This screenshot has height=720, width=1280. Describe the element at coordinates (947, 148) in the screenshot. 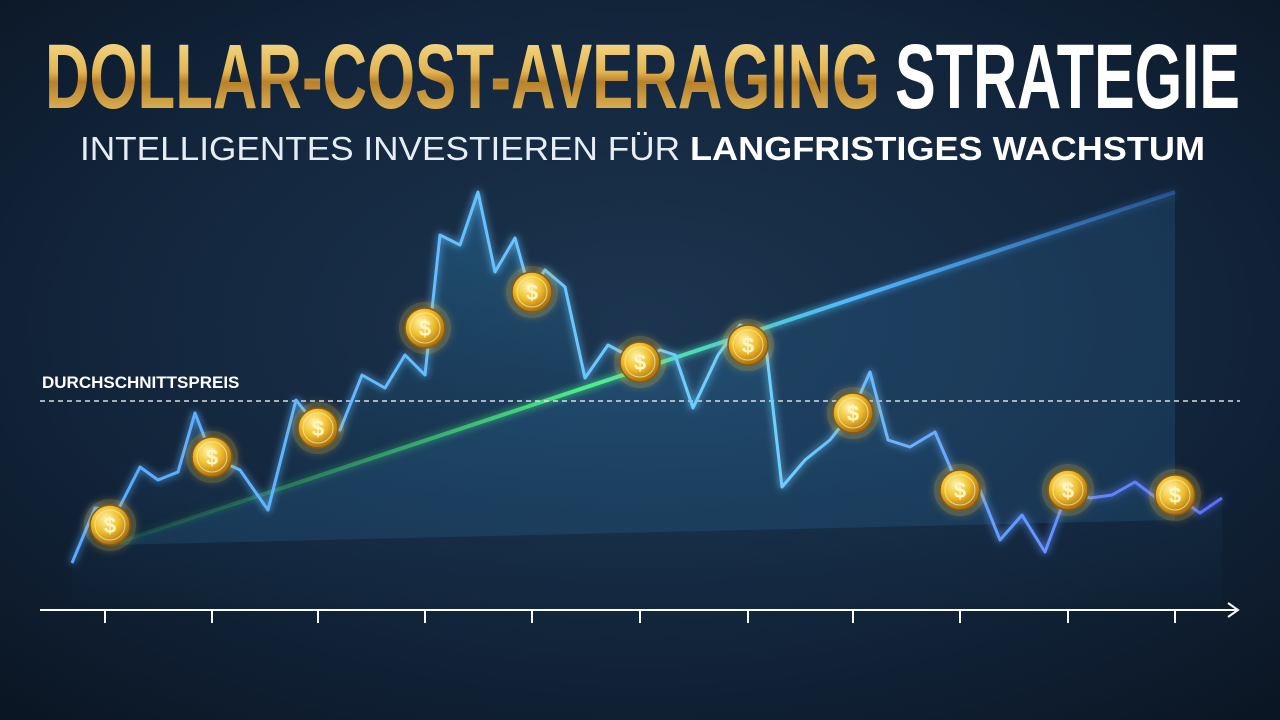

I see `subtitle-bold: LANGFRISTIGES WACHSTUM` at that location.